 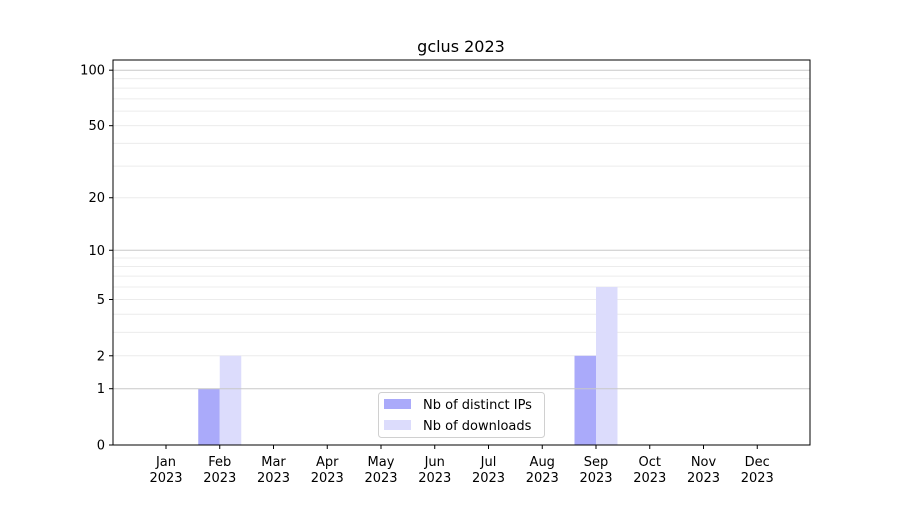 I want to click on x-tick-label: Apr 2023, so click(x=327, y=470).